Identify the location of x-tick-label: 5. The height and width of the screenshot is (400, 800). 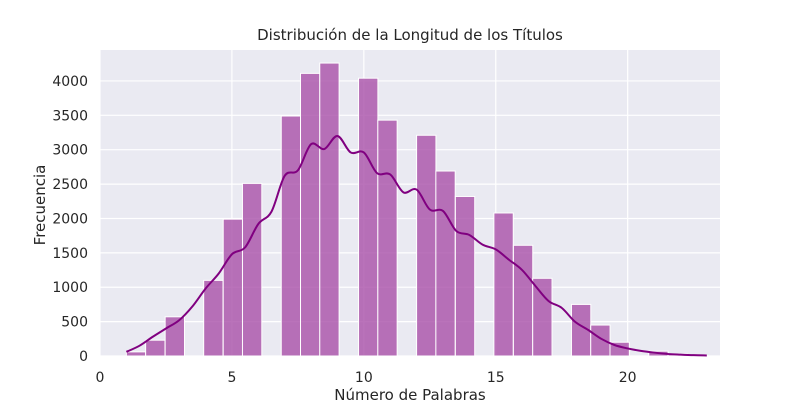
(231, 378).